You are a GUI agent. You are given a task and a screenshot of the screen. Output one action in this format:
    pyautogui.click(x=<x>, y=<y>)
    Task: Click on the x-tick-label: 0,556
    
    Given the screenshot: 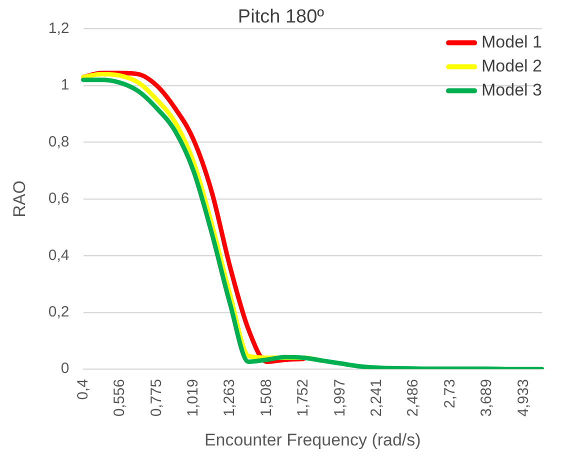 What is the action you would take?
    pyautogui.click(x=119, y=398)
    